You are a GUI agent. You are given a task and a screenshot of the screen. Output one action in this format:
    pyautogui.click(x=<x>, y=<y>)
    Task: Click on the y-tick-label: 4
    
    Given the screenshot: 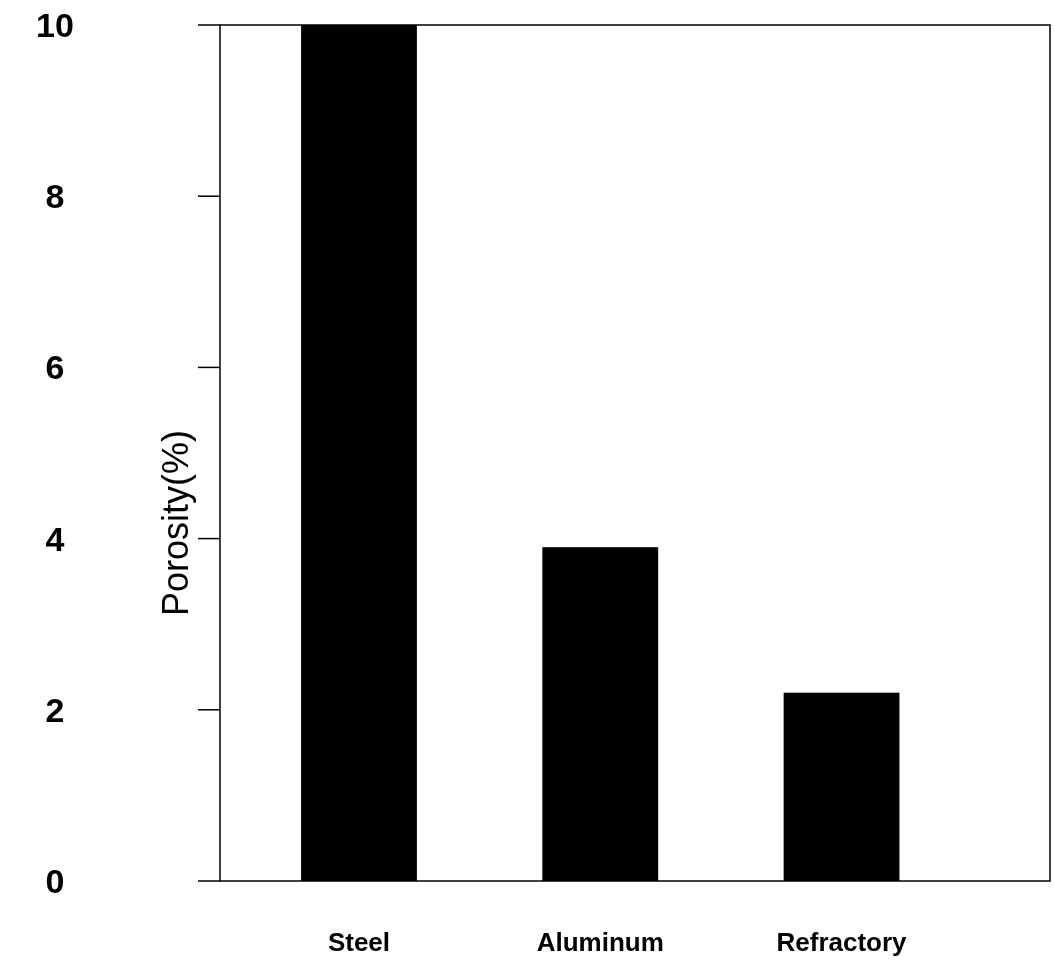 What is the action you would take?
    pyautogui.click(x=55, y=538)
    